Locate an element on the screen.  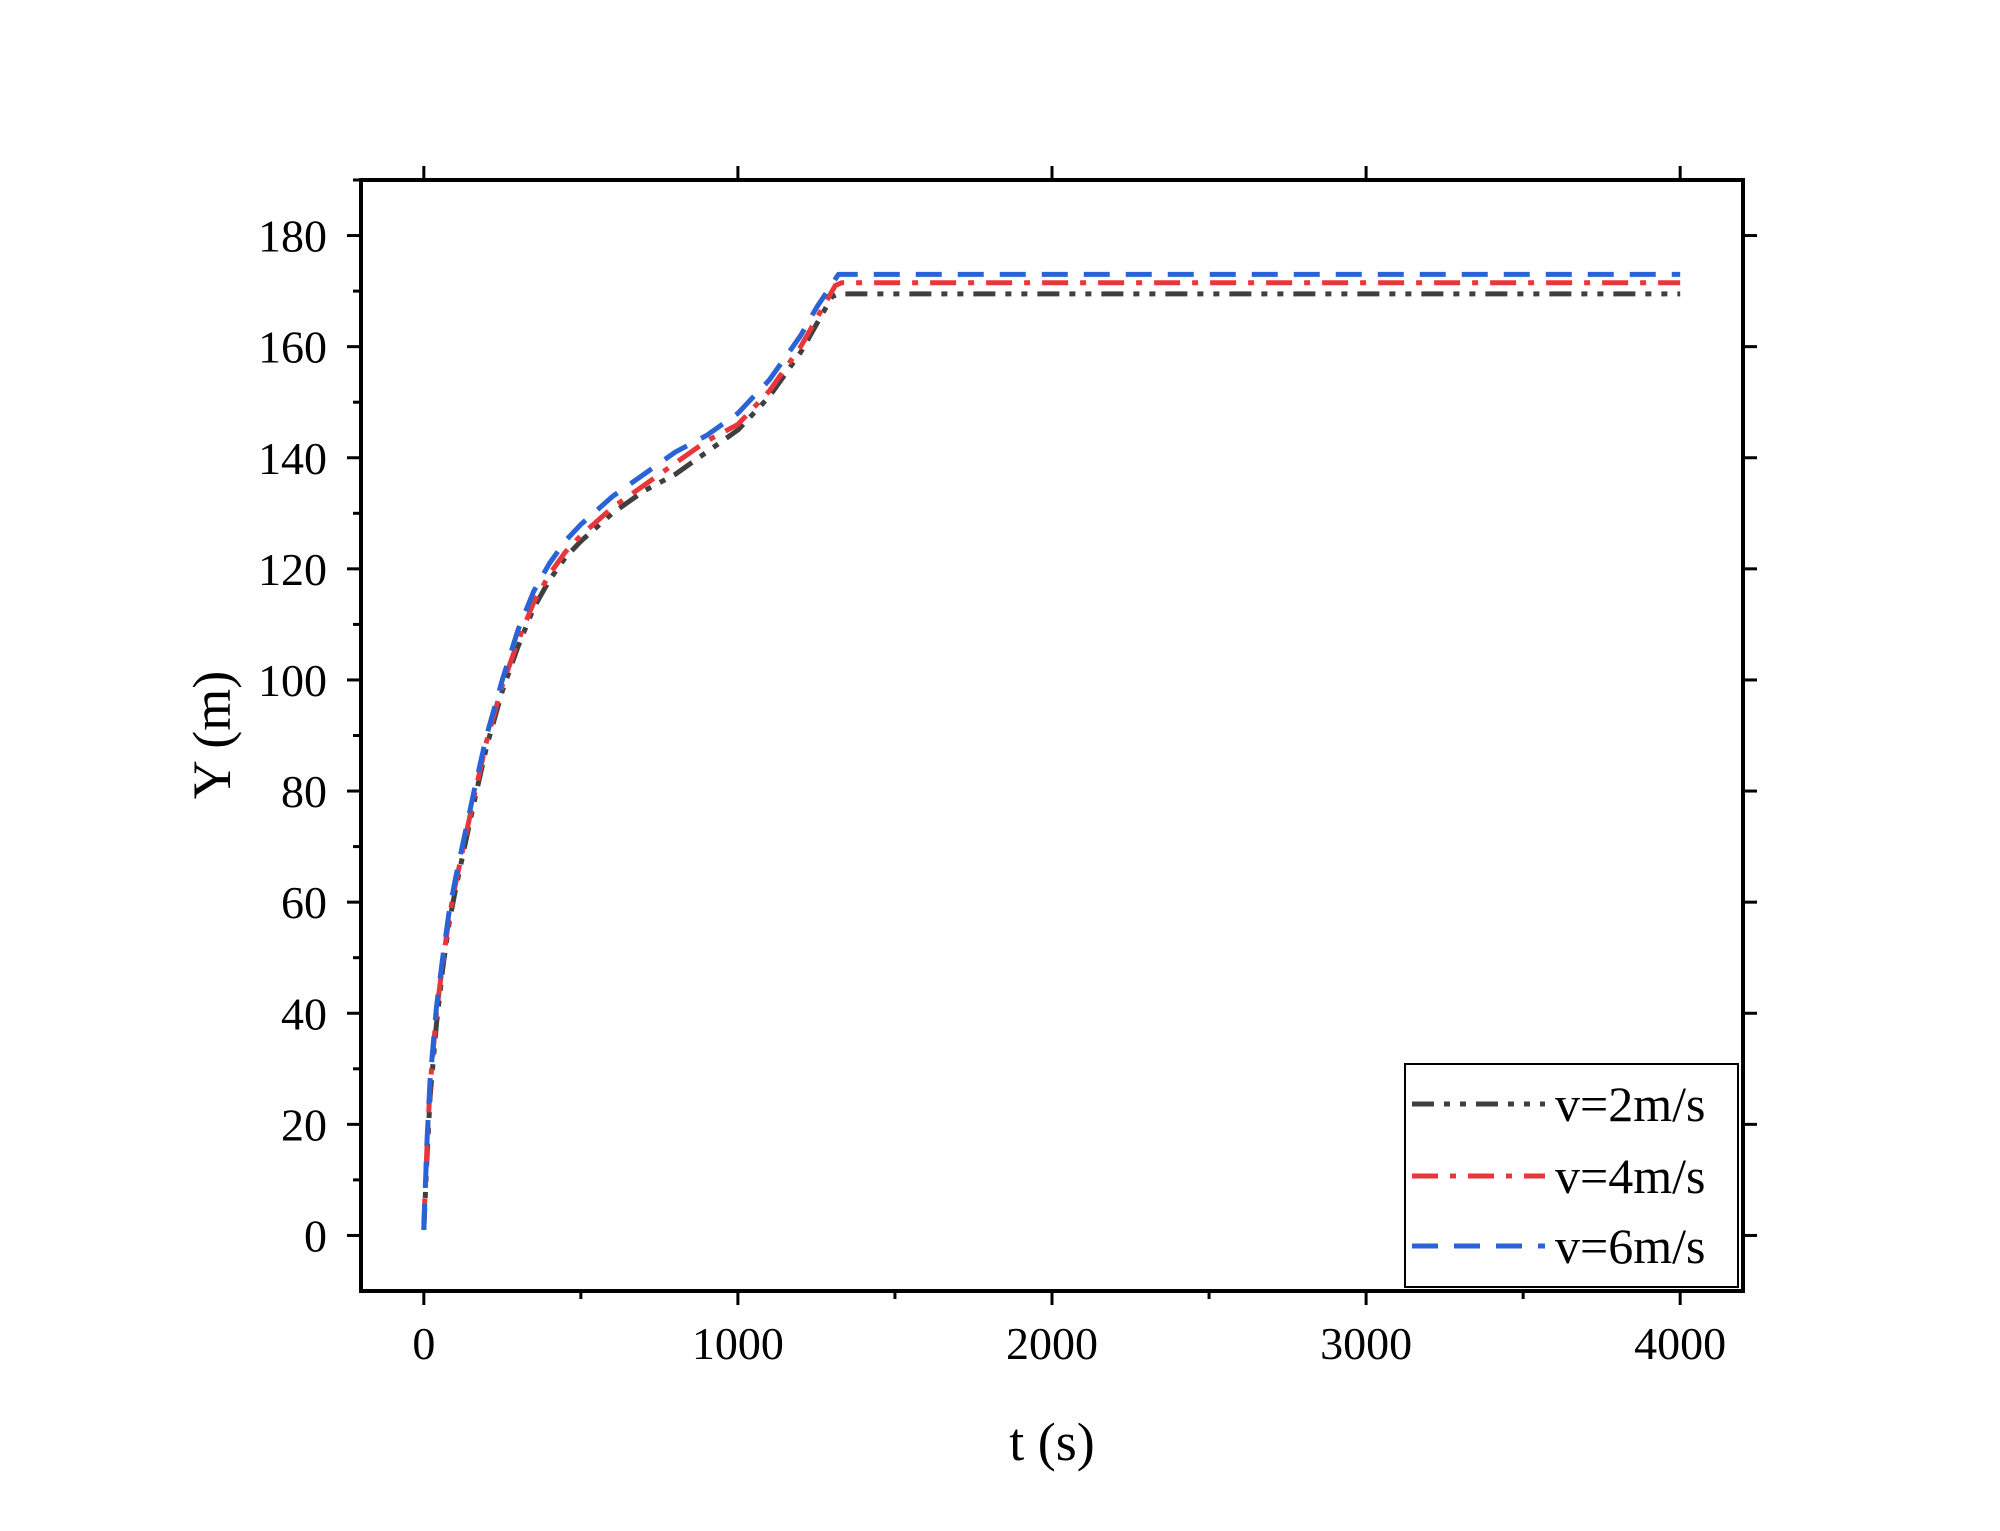
legend: v=2m/s v=4m/s v=6m/s is located at coordinates (1571, 1175).